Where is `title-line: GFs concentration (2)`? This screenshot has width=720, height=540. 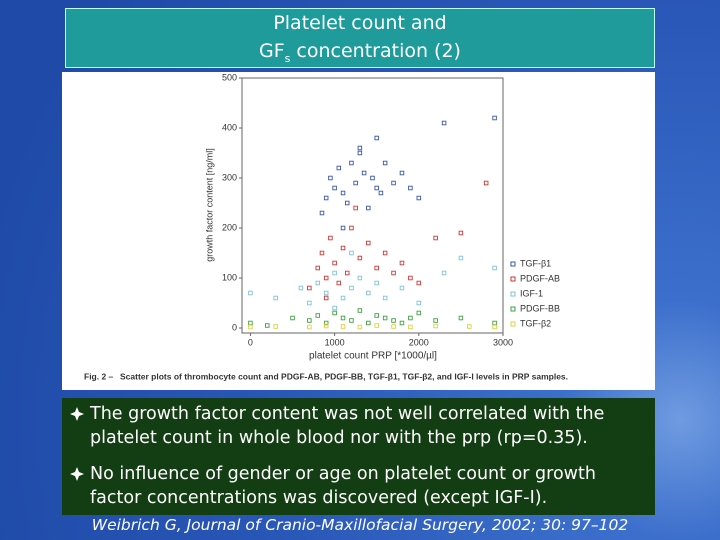 title-line: GFs concentration (2) is located at coordinates (360, 55).